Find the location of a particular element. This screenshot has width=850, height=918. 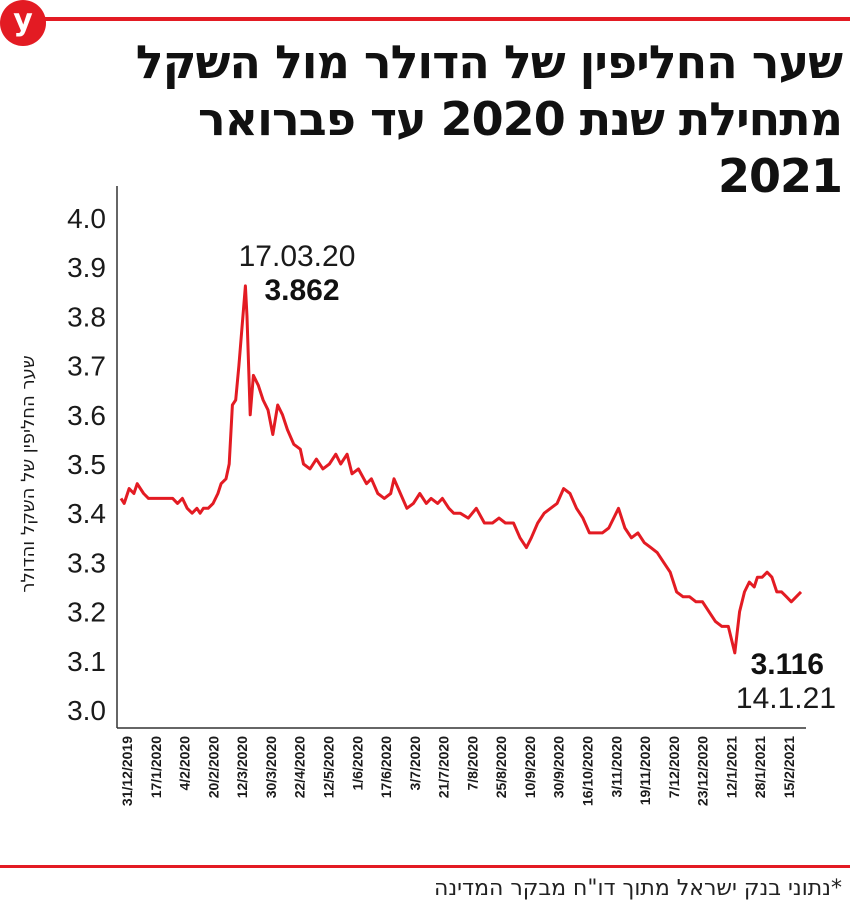

x-tick-label: 15/2/2021 is located at coordinates (789, 767).